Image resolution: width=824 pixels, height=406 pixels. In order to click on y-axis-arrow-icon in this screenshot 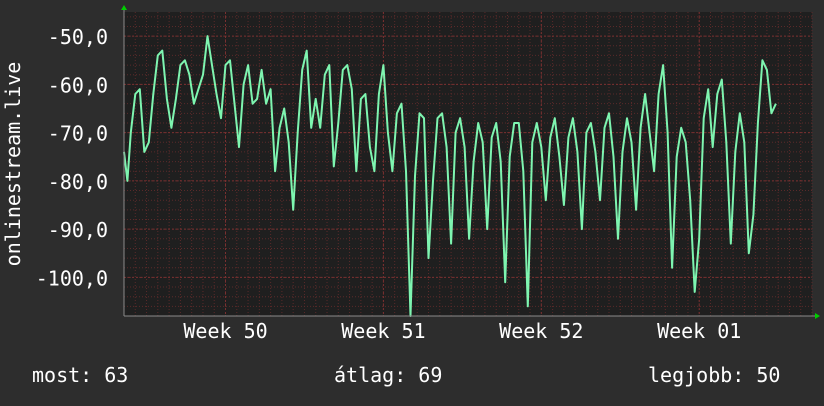, I will do `click(124, 7)`.